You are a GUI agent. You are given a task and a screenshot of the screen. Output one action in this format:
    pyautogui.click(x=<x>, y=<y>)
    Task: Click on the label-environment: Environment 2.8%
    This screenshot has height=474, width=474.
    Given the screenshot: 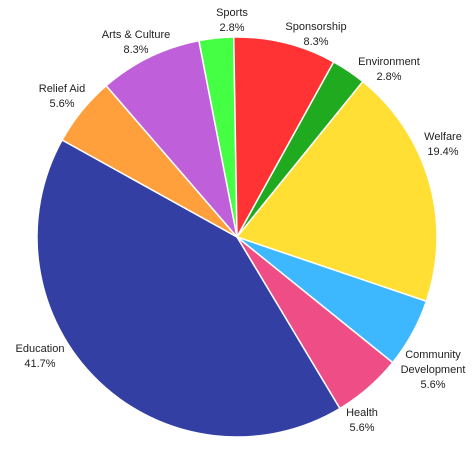 What is the action you would take?
    pyautogui.click(x=389, y=69)
    